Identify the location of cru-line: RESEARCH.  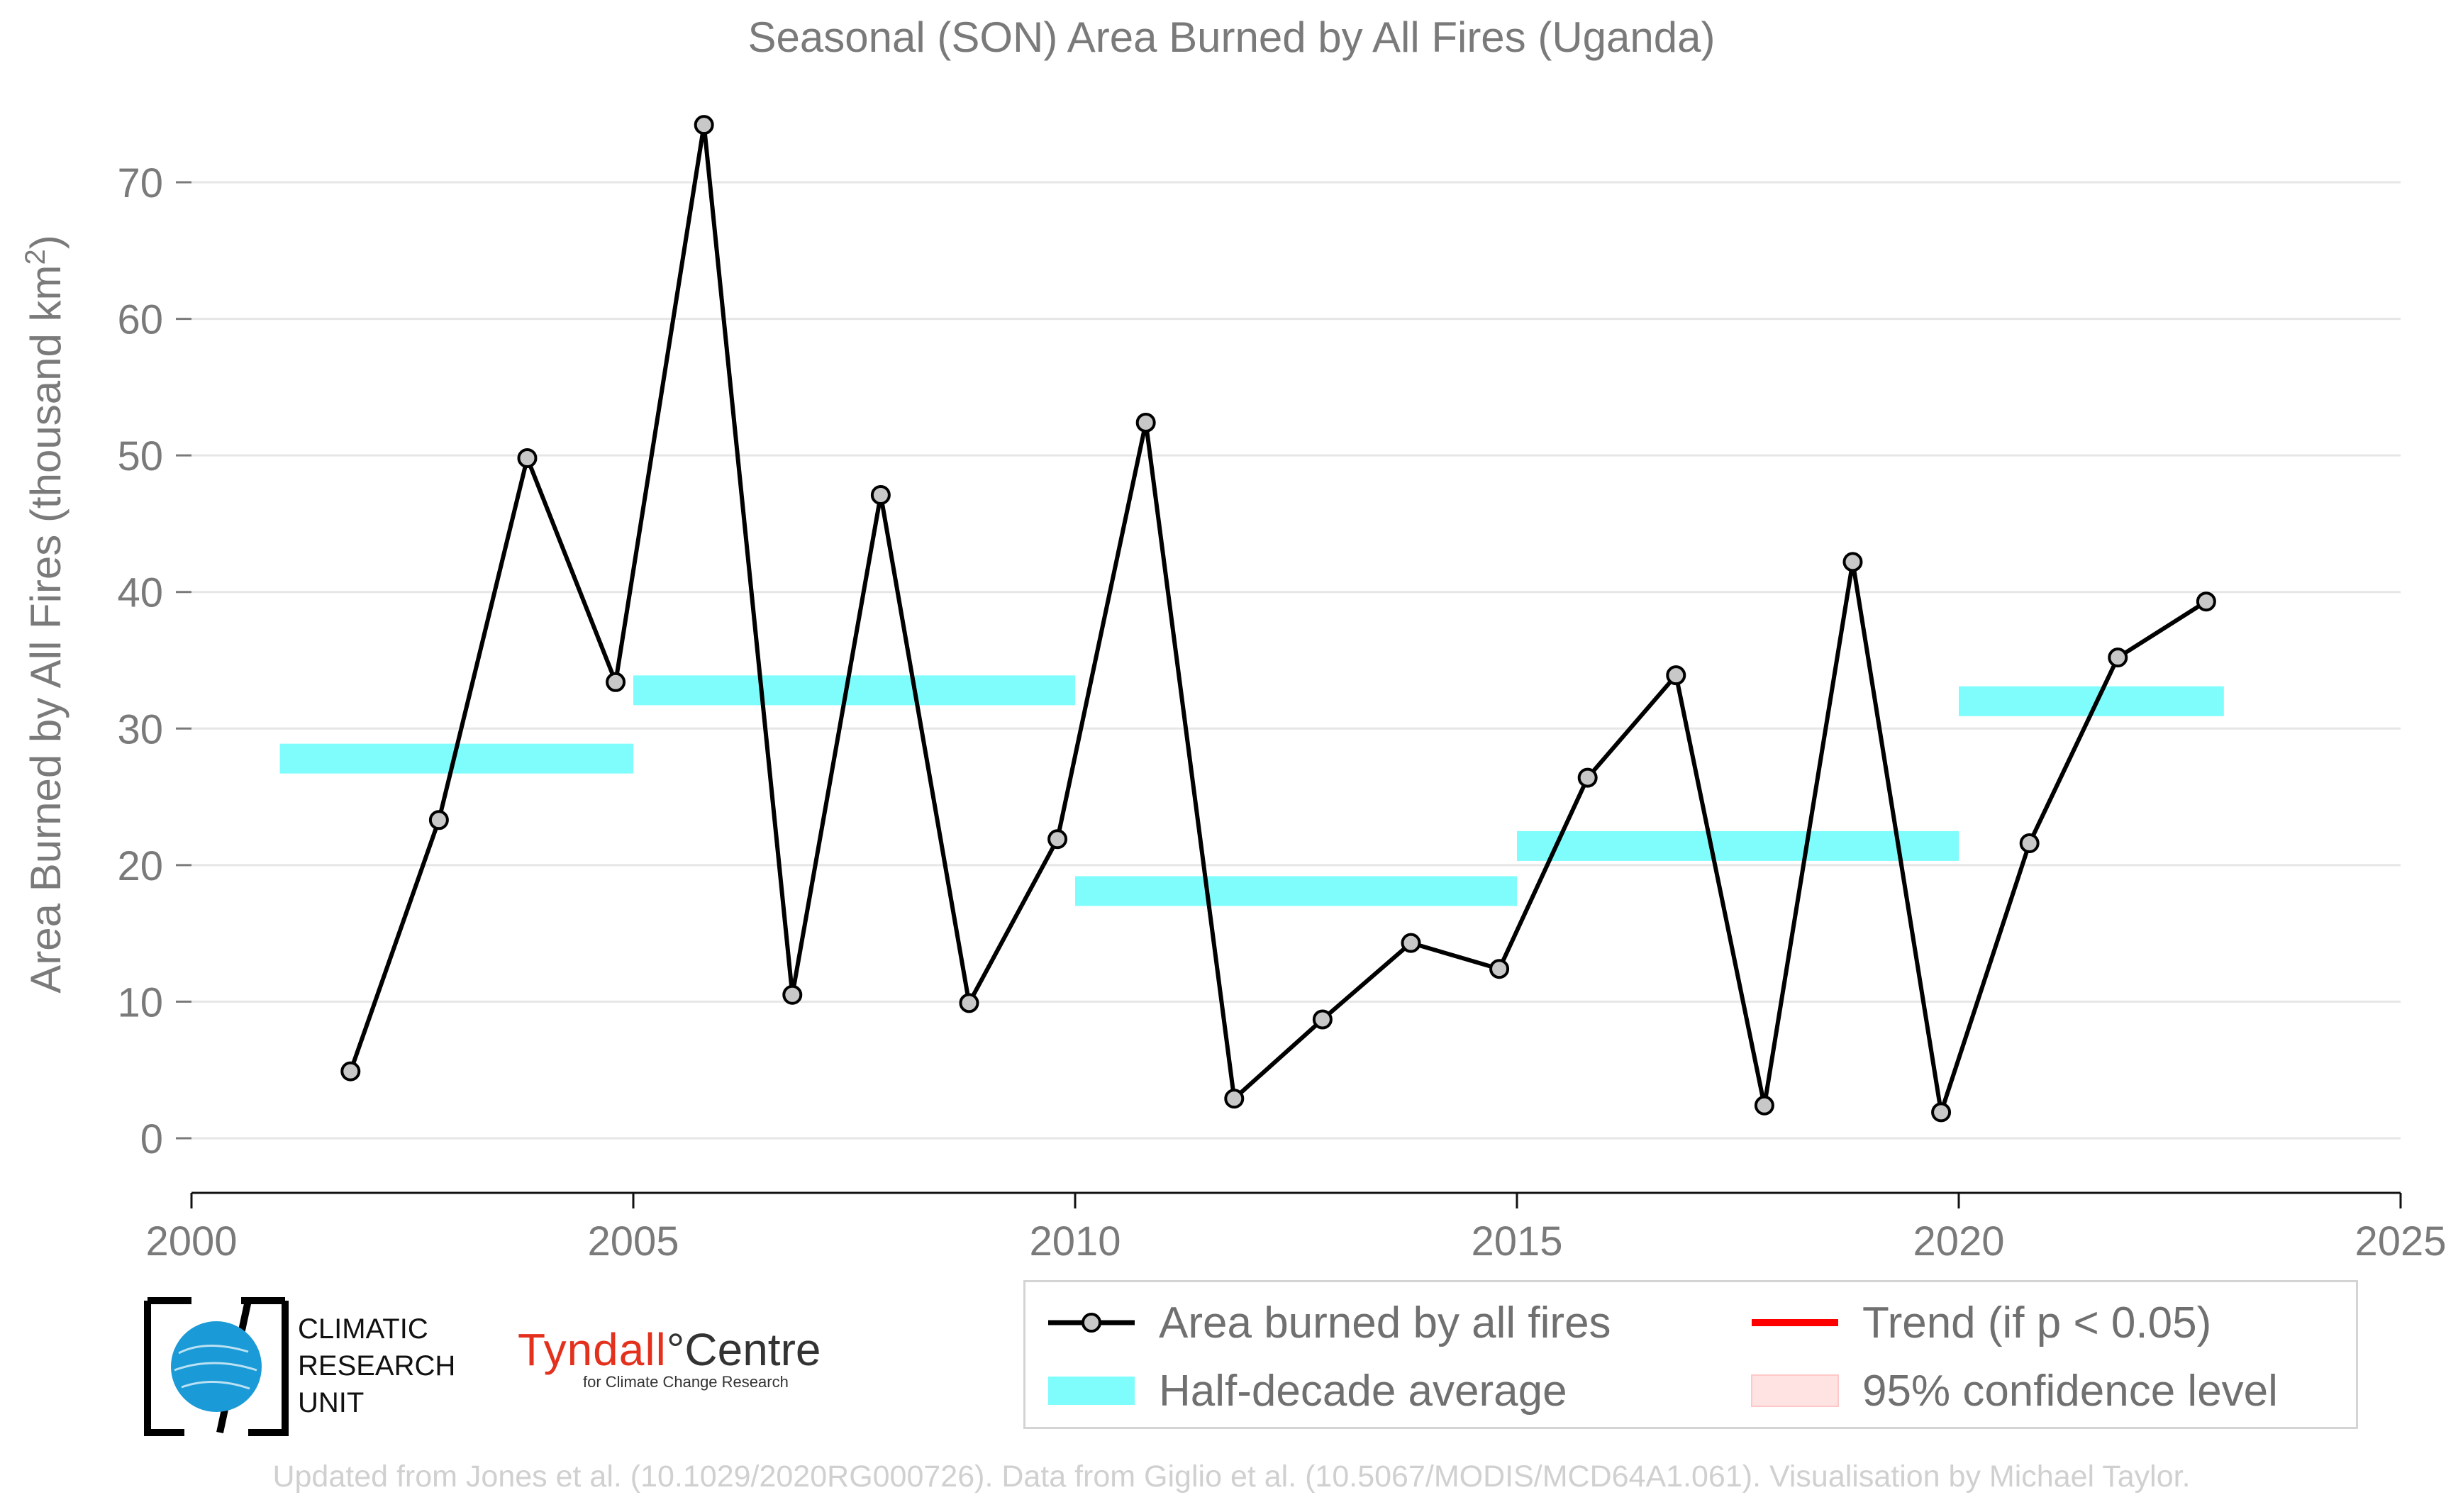
(377, 1366).